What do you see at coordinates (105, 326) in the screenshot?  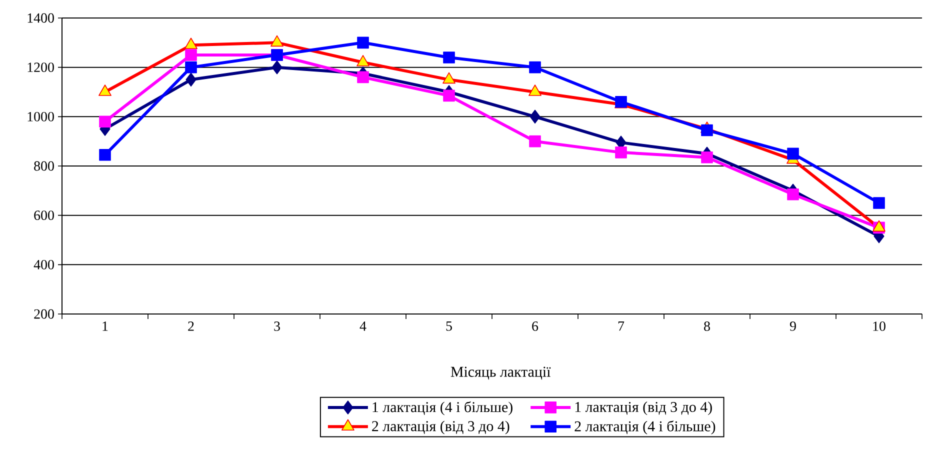 I see `x-tick-label: 1` at bounding box center [105, 326].